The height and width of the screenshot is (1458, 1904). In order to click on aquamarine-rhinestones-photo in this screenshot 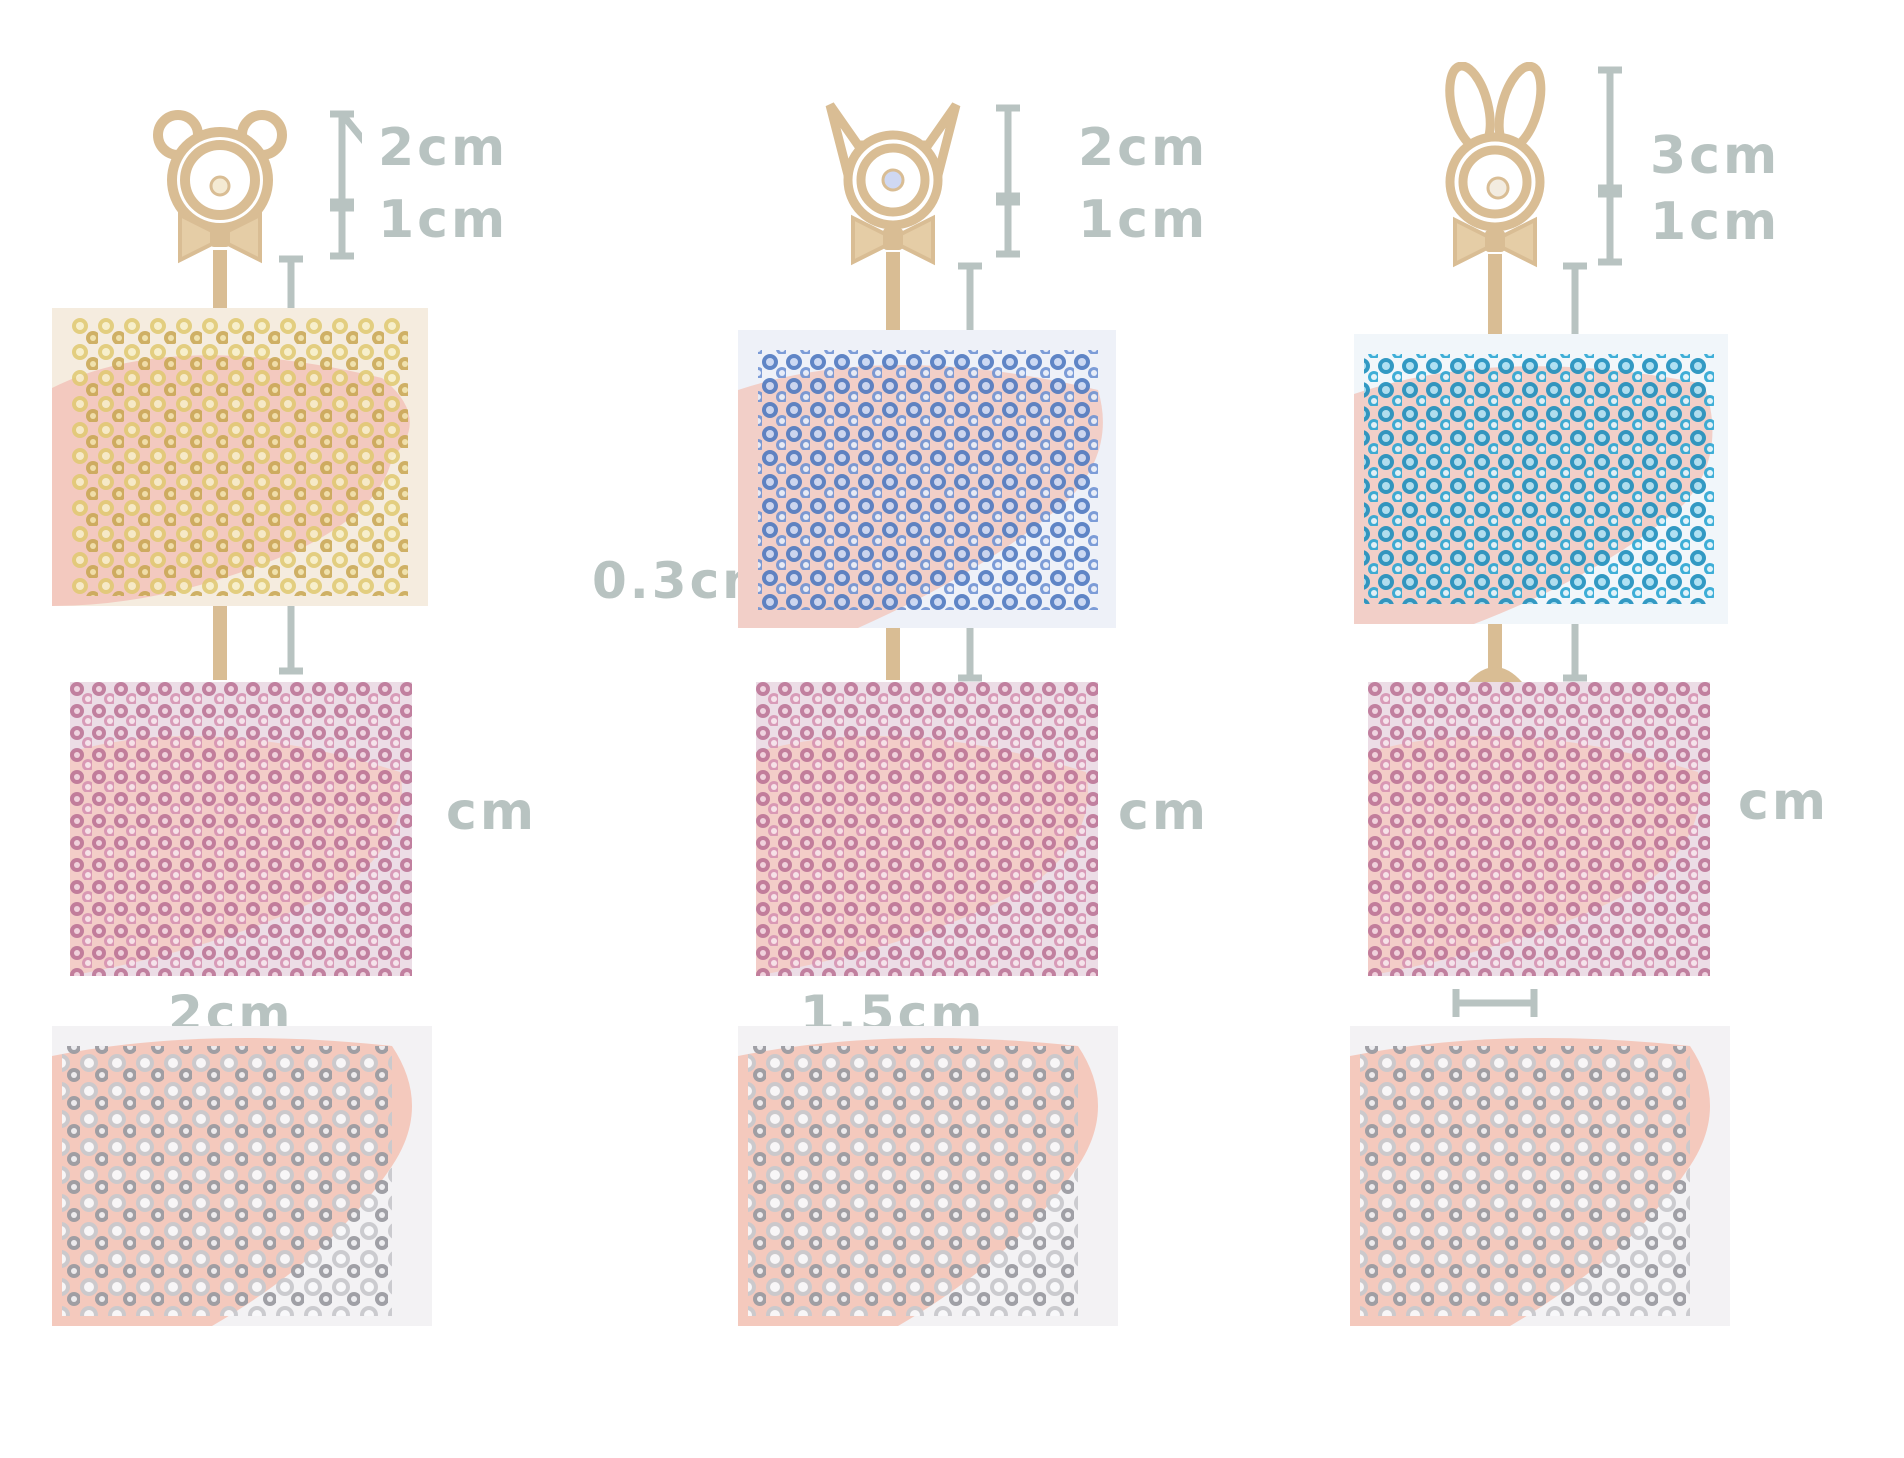, I will do `click(1541, 479)`.